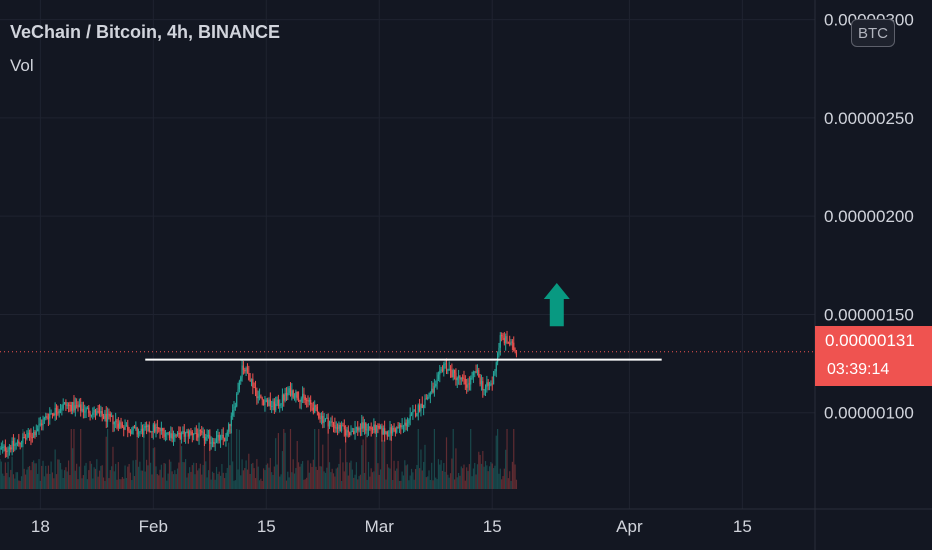  I want to click on currency-badge: BTC, so click(873, 33).